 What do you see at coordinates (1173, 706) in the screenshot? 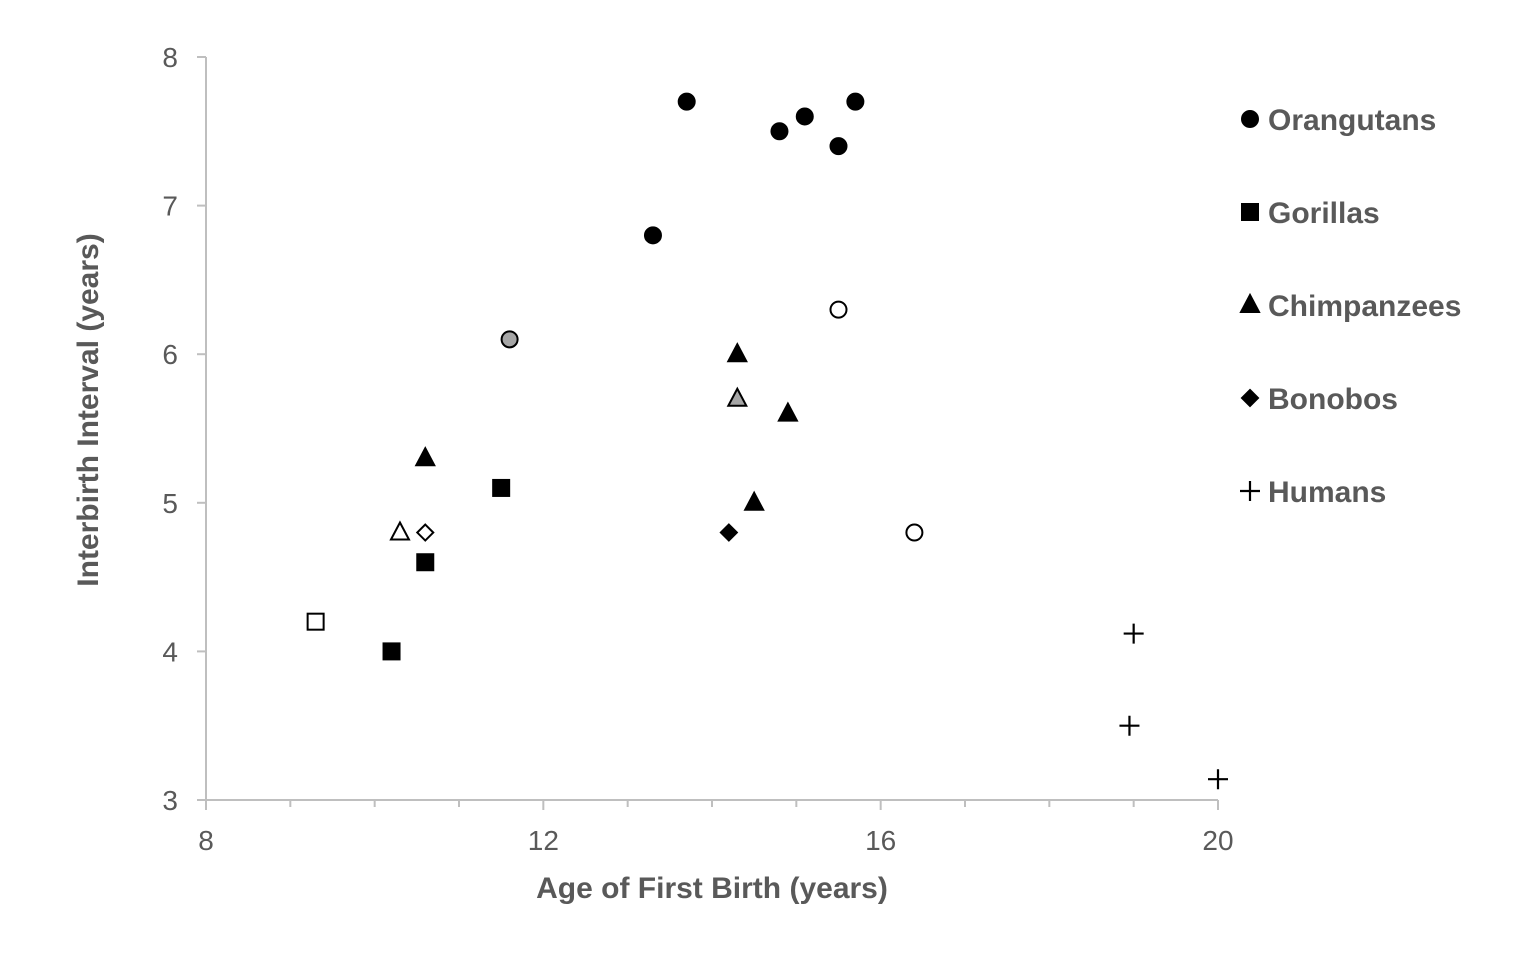
I see `series-humans` at bounding box center [1173, 706].